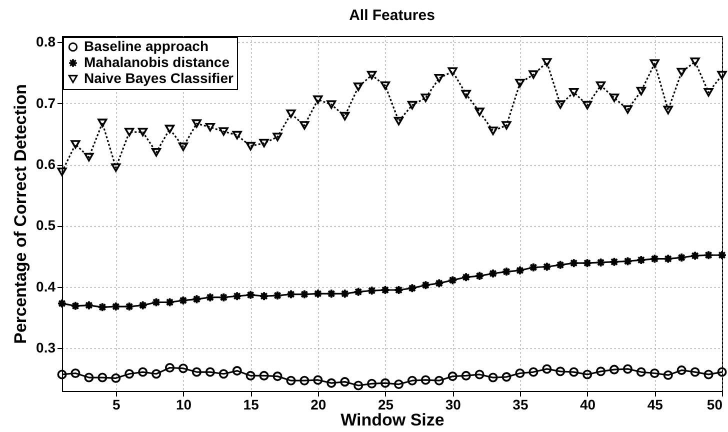  What do you see at coordinates (392, 15) in the screenshot?
I see `chart-title: All Features` at bounding box center [392, 15].